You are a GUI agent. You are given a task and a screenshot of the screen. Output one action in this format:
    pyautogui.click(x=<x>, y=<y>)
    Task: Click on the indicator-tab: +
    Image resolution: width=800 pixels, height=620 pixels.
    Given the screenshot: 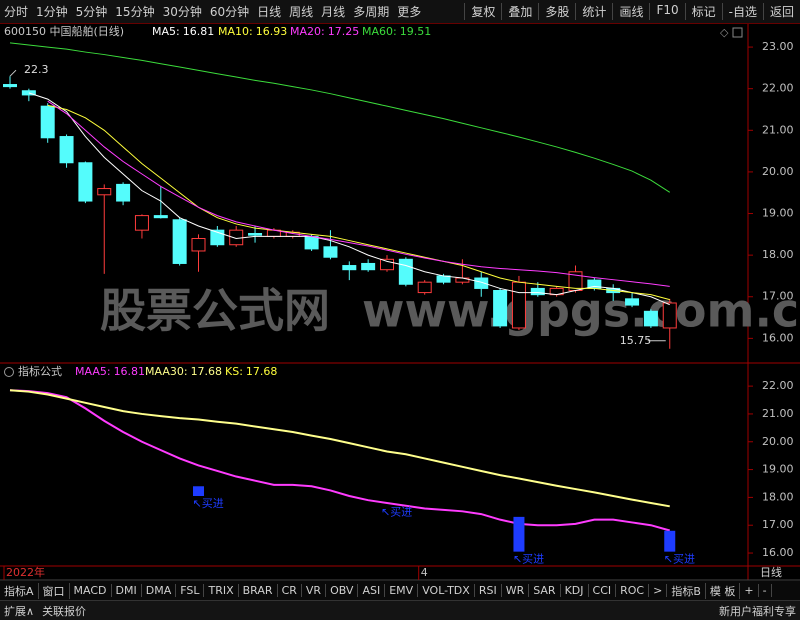 What is the action you would take?
    pyautogui.click(x=749, y=590)
    